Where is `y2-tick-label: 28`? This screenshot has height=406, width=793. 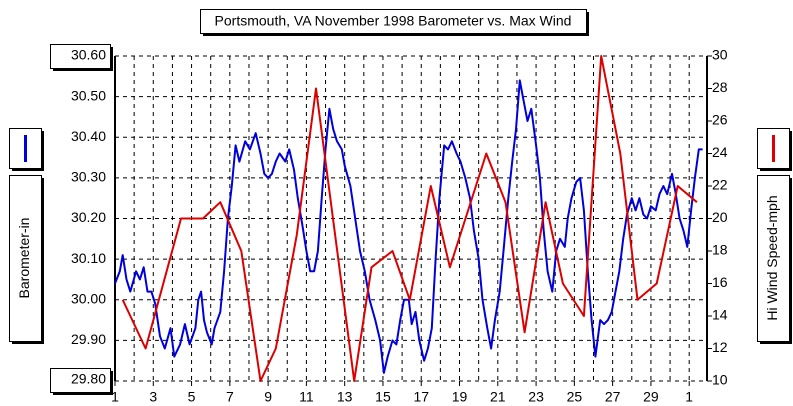 y2-tick-label: 28 is located at coordinates (720, 87).